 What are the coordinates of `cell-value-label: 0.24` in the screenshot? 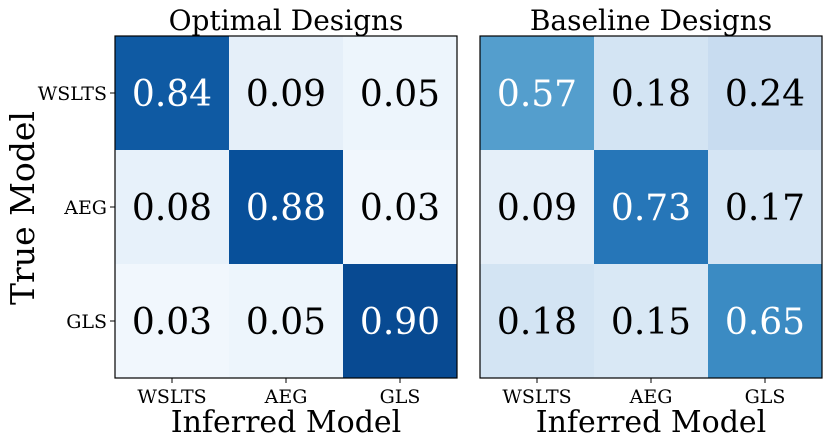 It's located at (765, 94).